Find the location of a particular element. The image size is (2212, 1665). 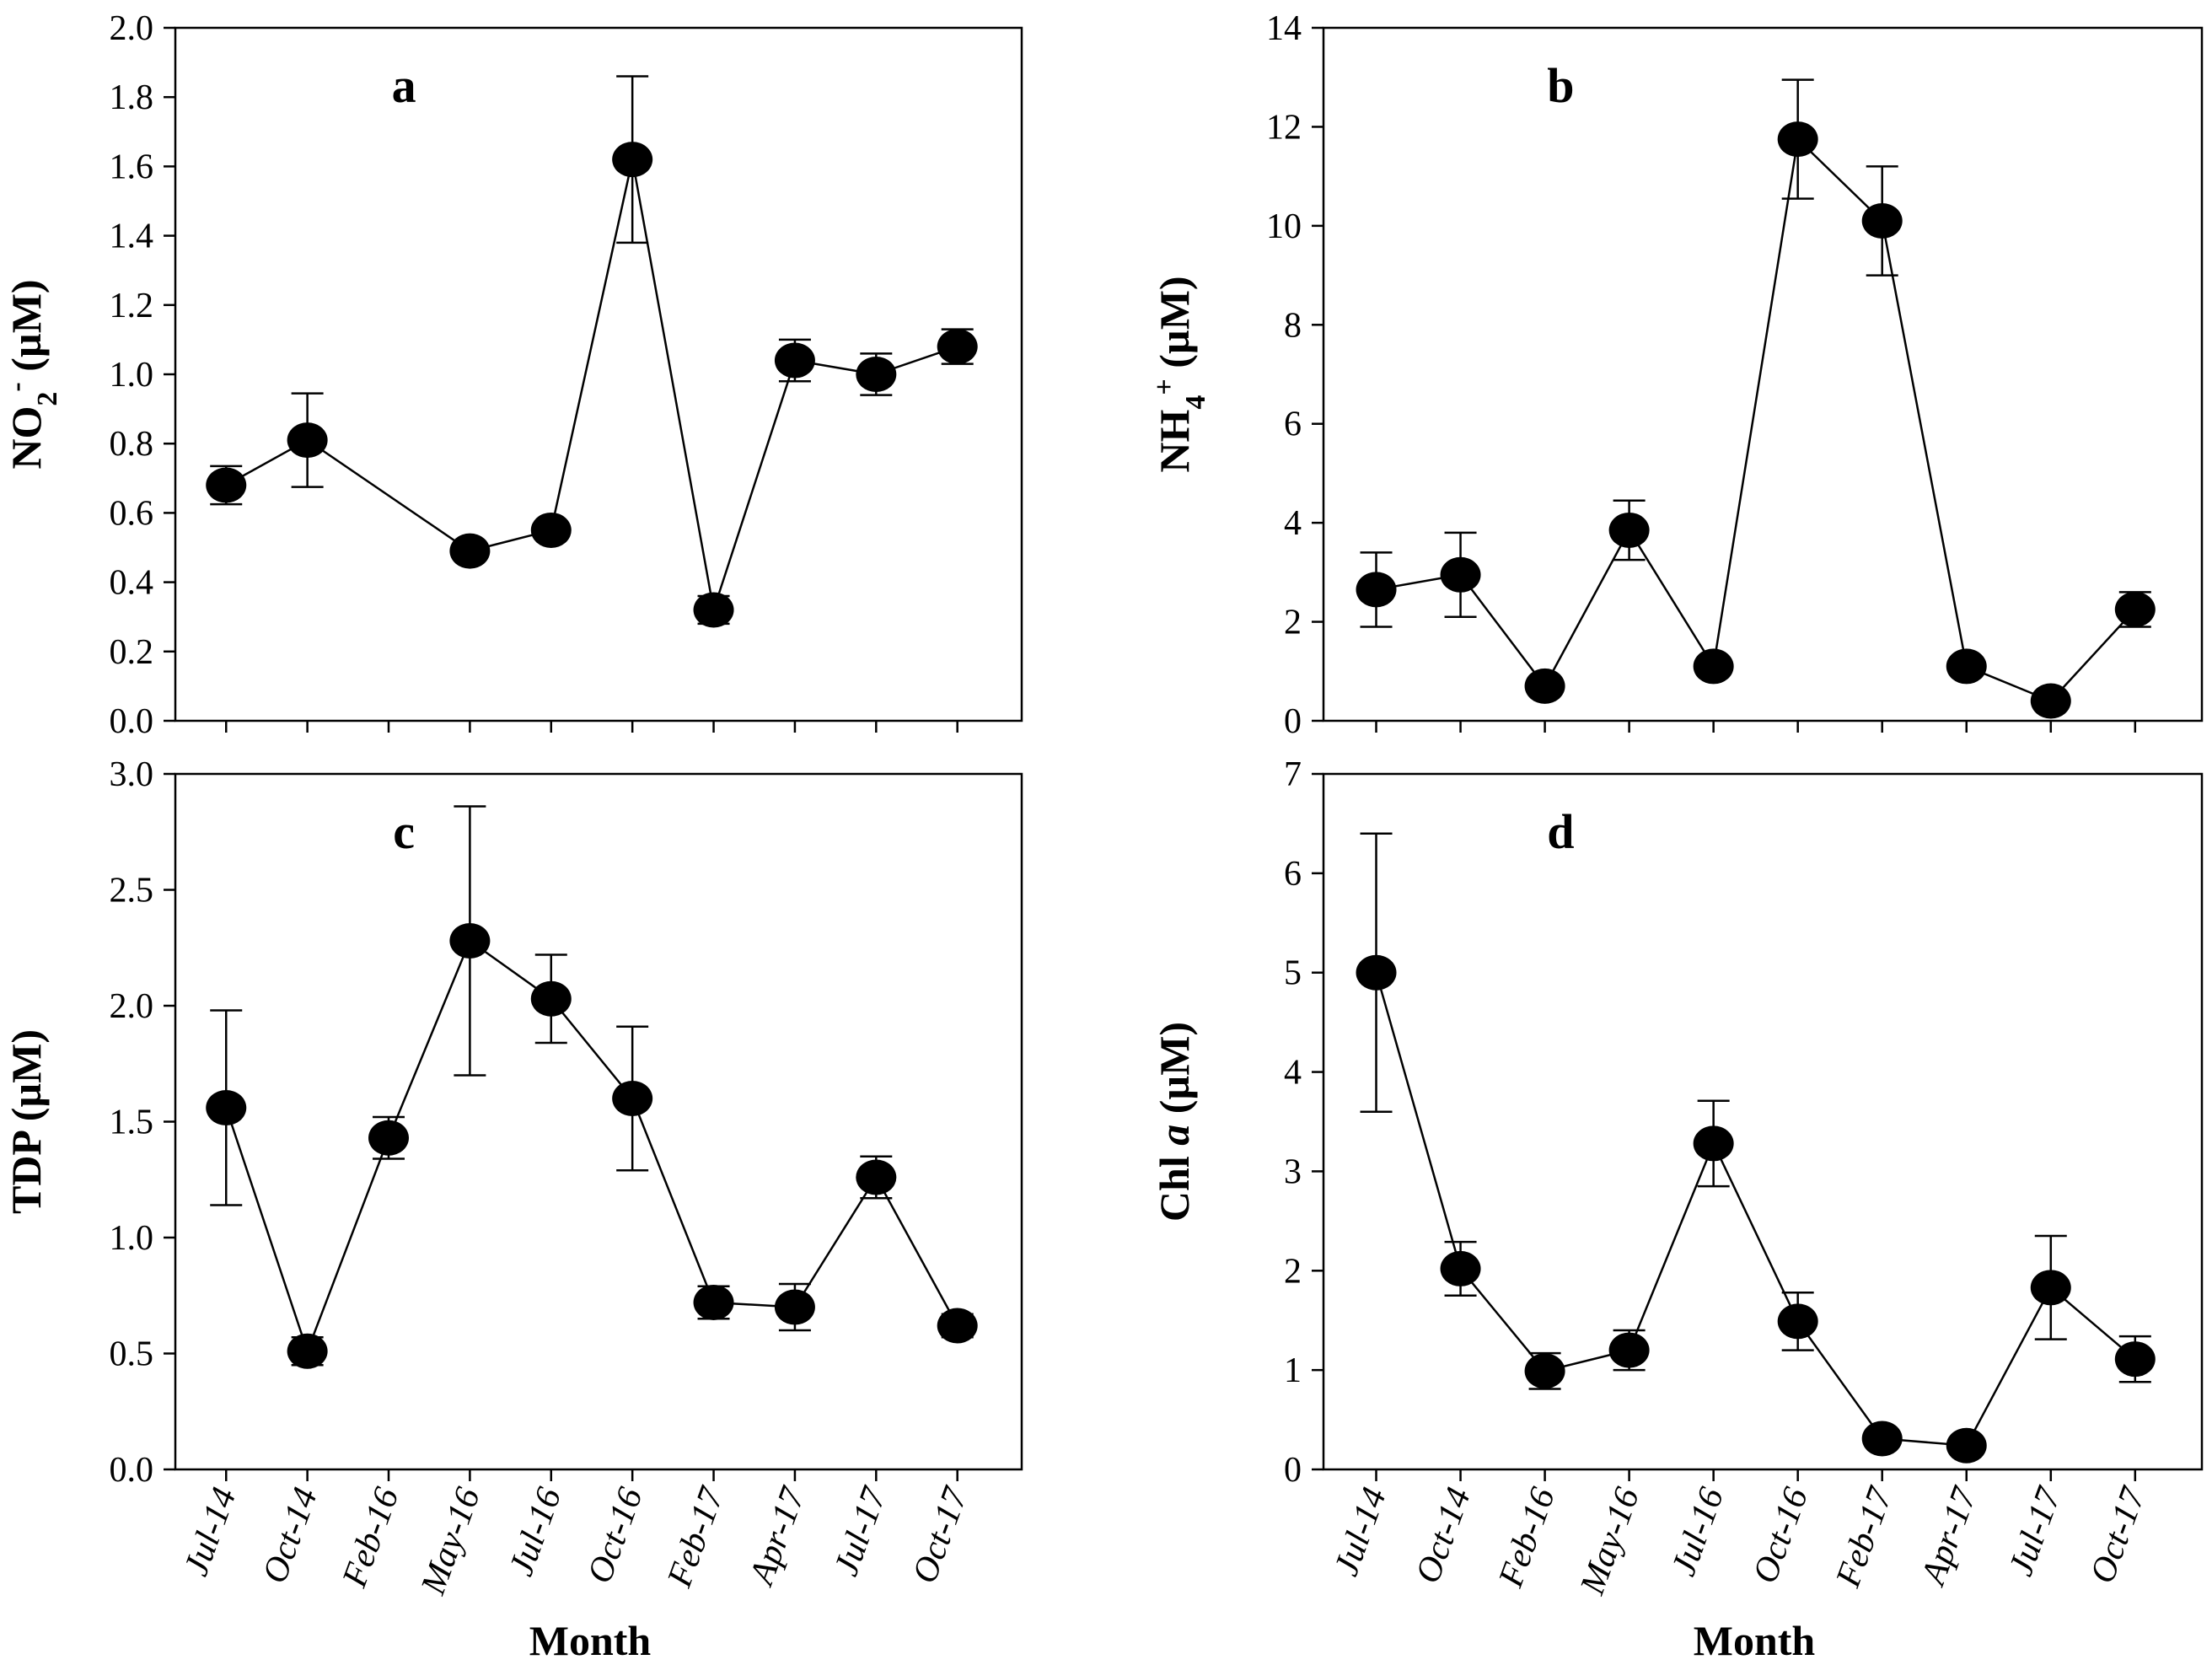

y-tick-label: 12 is located at coordinates (1284, 127).